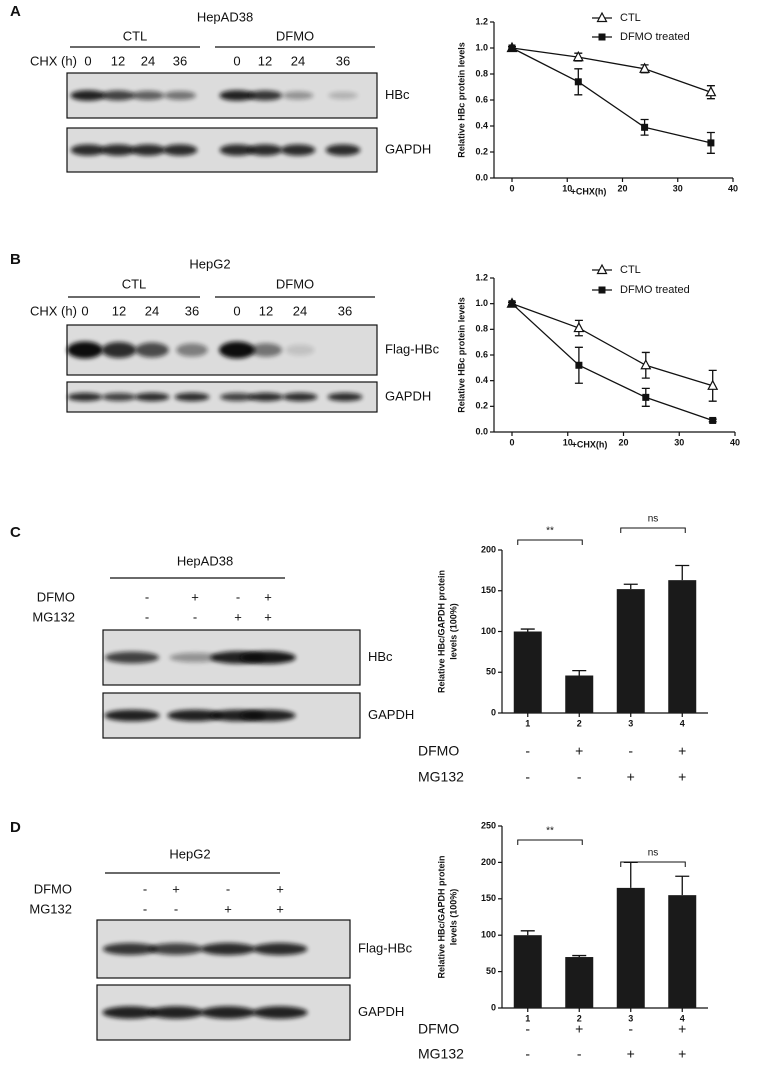  What do you see at coordinates (481, 277) in the screenshot?
I see `y-tick-label: 1.2` at bounding box center [481, 277].